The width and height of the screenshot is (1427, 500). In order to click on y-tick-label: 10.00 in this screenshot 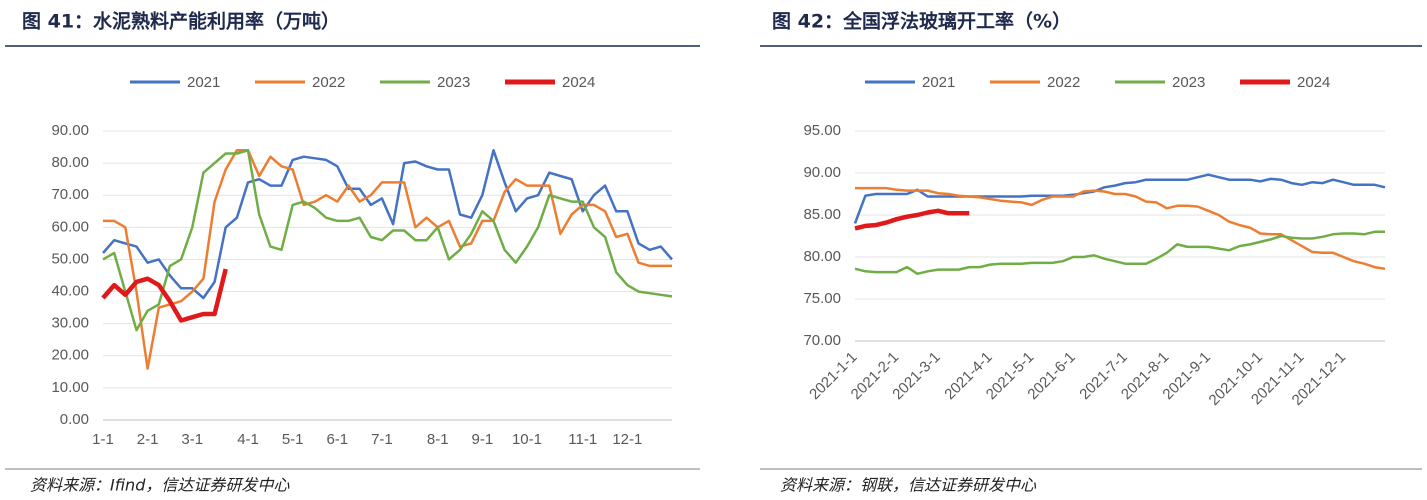, I will do `click(70, 387)`.